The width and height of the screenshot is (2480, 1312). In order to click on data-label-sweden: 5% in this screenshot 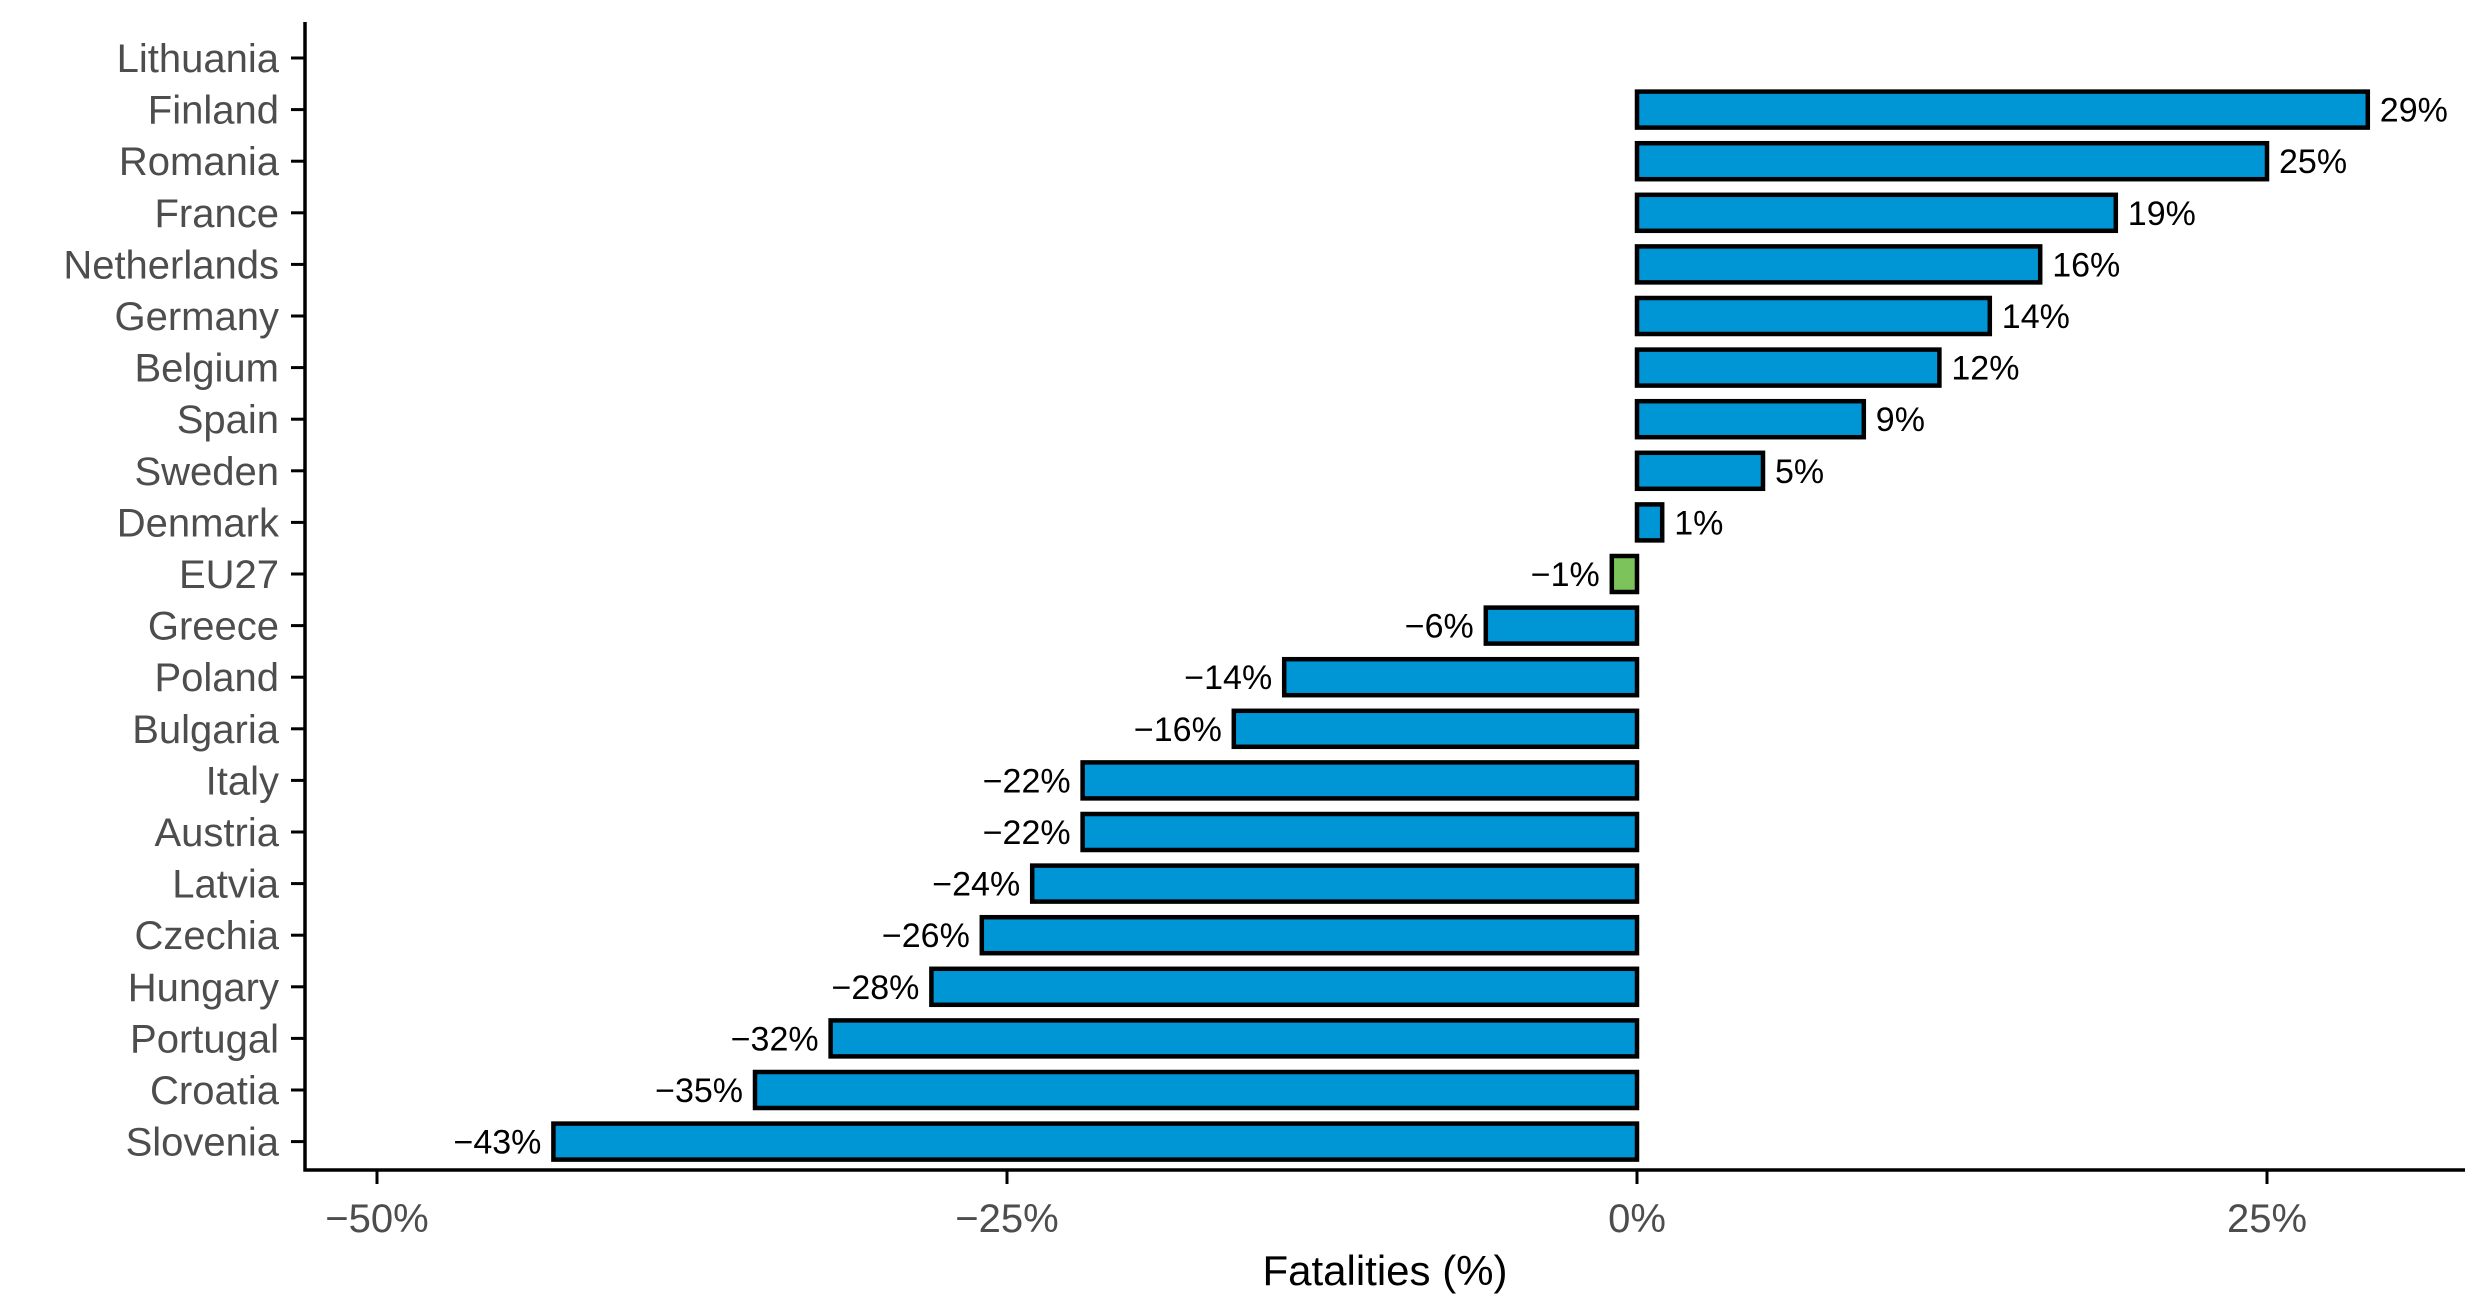, I will do `click(1799, 472)`.